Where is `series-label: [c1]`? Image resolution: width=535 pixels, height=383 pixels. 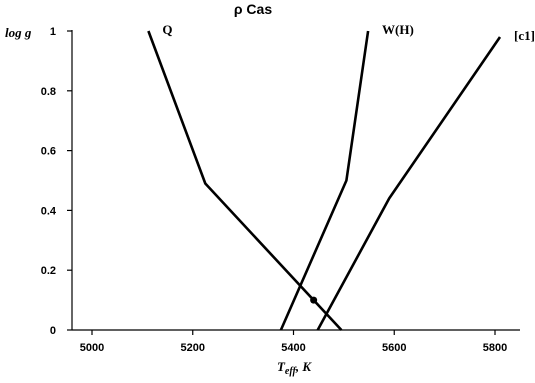 series-label: [c1] is located at coordinates (524, 35).